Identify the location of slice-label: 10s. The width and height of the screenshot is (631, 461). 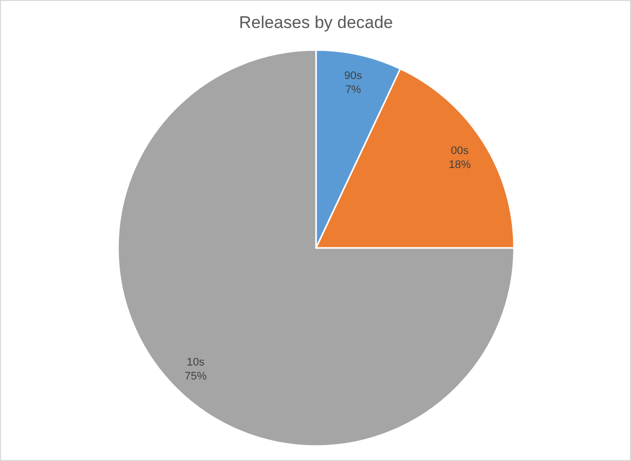
(195, 362).